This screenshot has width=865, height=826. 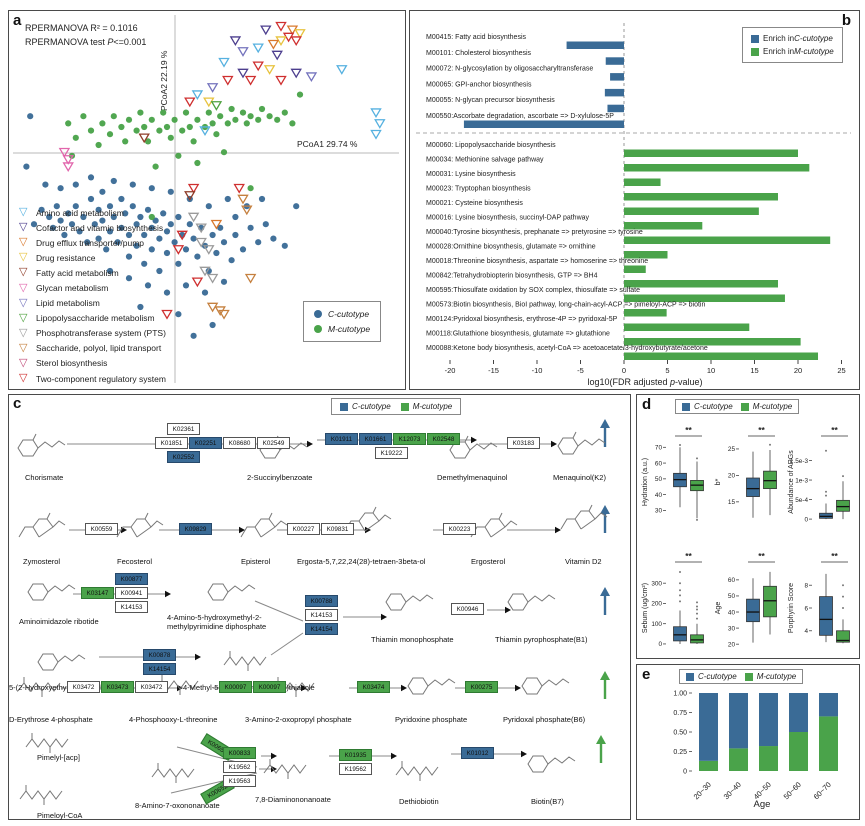 What do you see at coordinates (327, 144) in the screenshot?
I see `svg-text: PCoA1 29.74 %` at bounding box center [327, 144].